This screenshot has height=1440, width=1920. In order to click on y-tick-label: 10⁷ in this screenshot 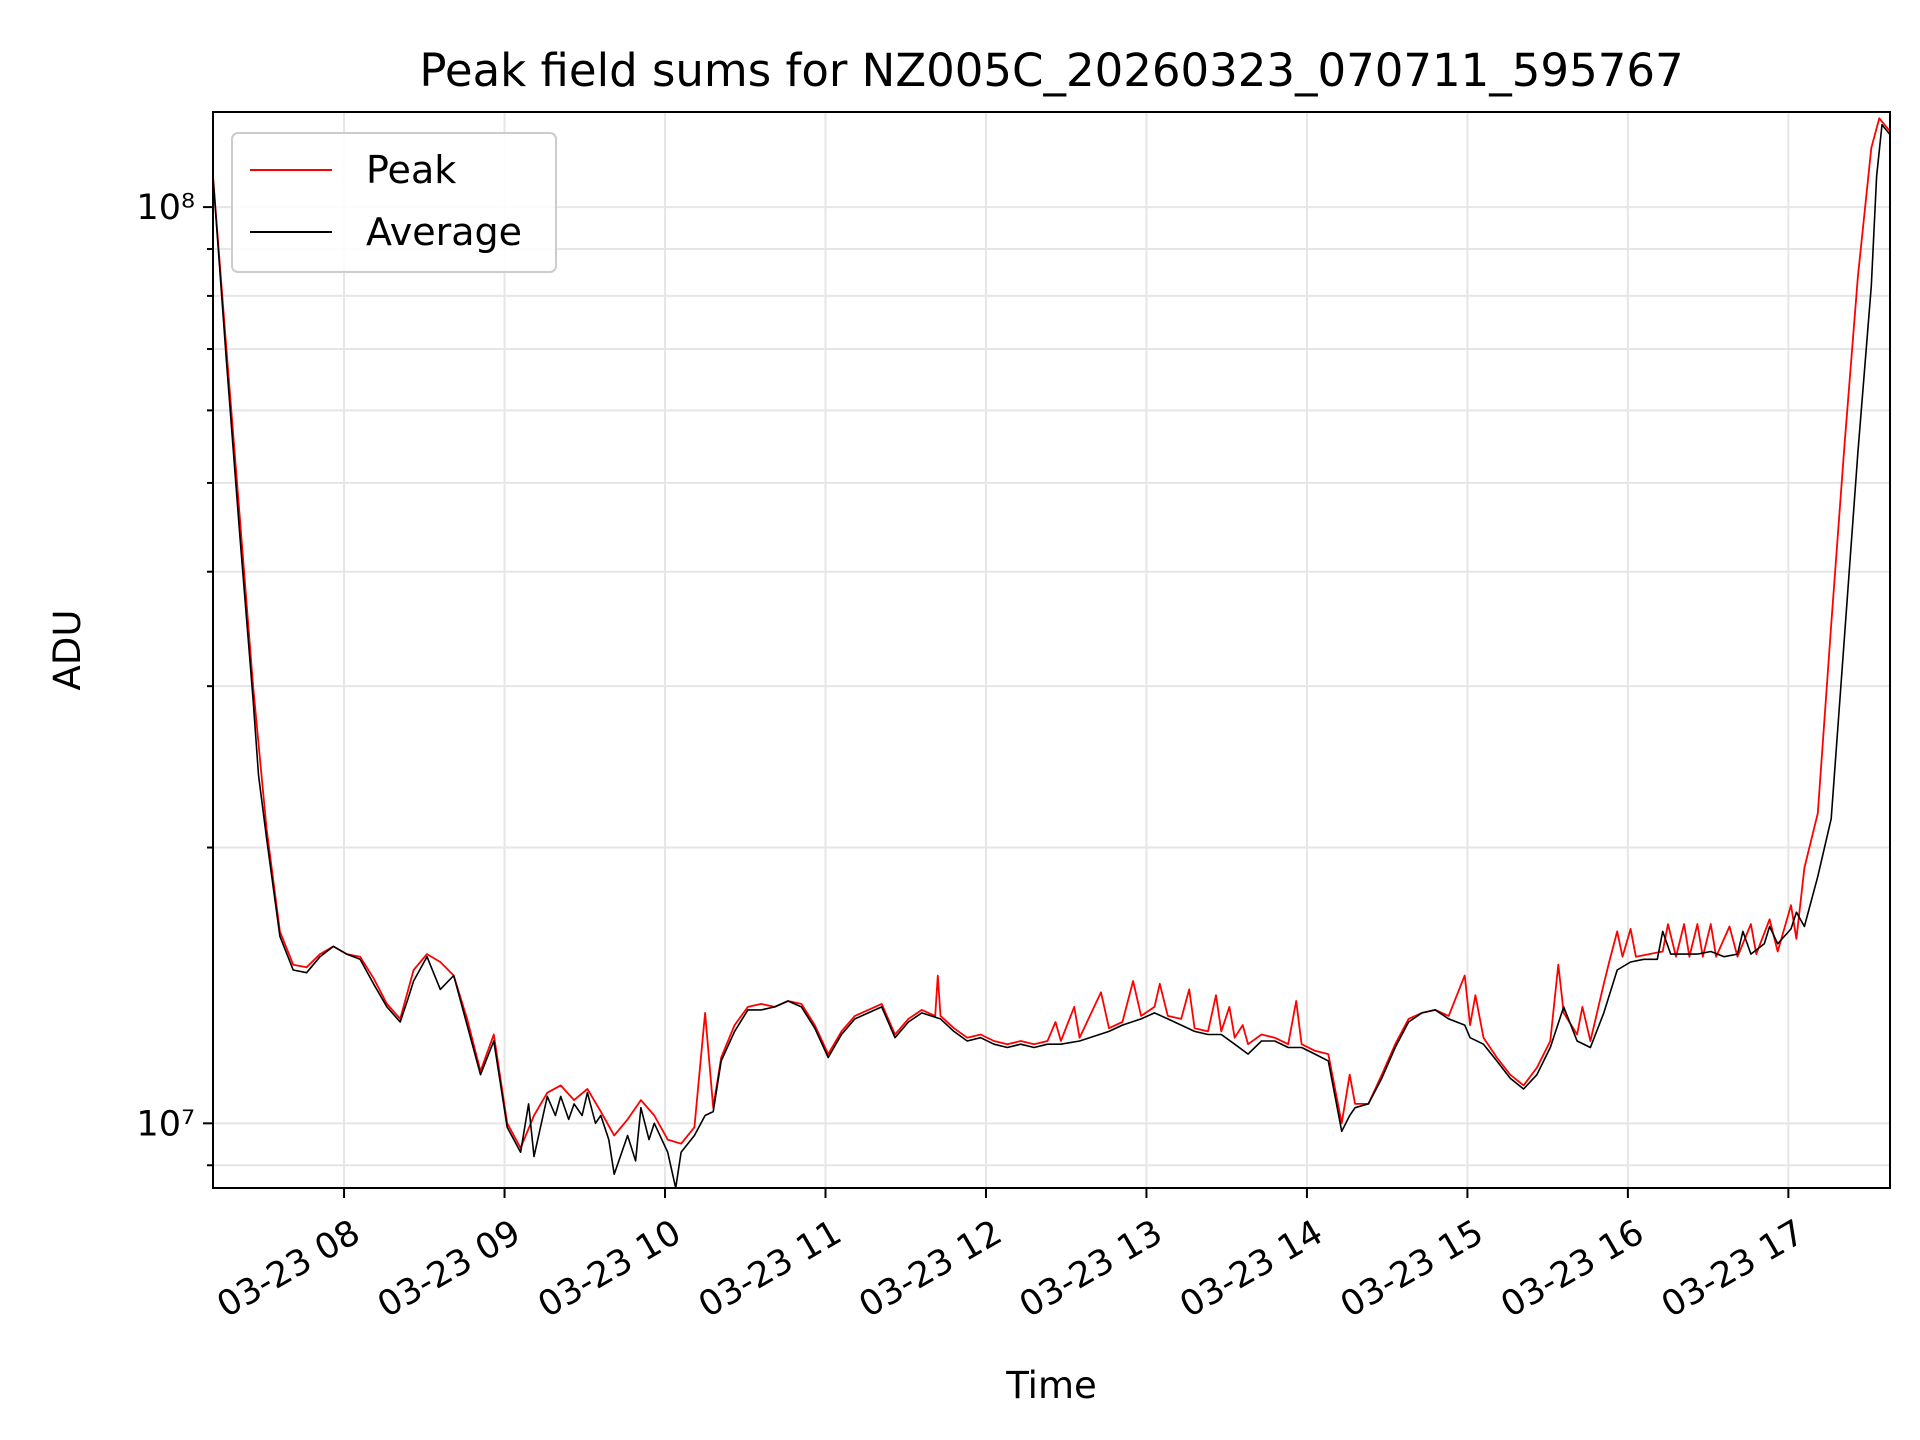, I will do `click(165, 1124)`.